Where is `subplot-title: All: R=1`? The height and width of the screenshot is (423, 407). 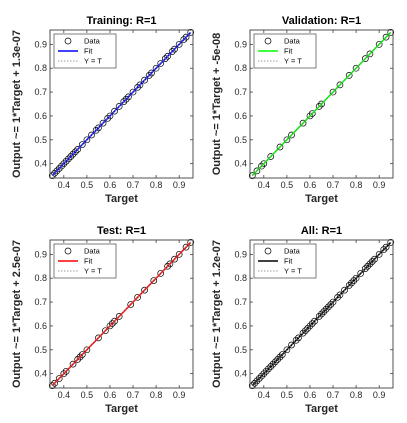
subplot-title: All: R=1 is located at coordinates (321, 231).